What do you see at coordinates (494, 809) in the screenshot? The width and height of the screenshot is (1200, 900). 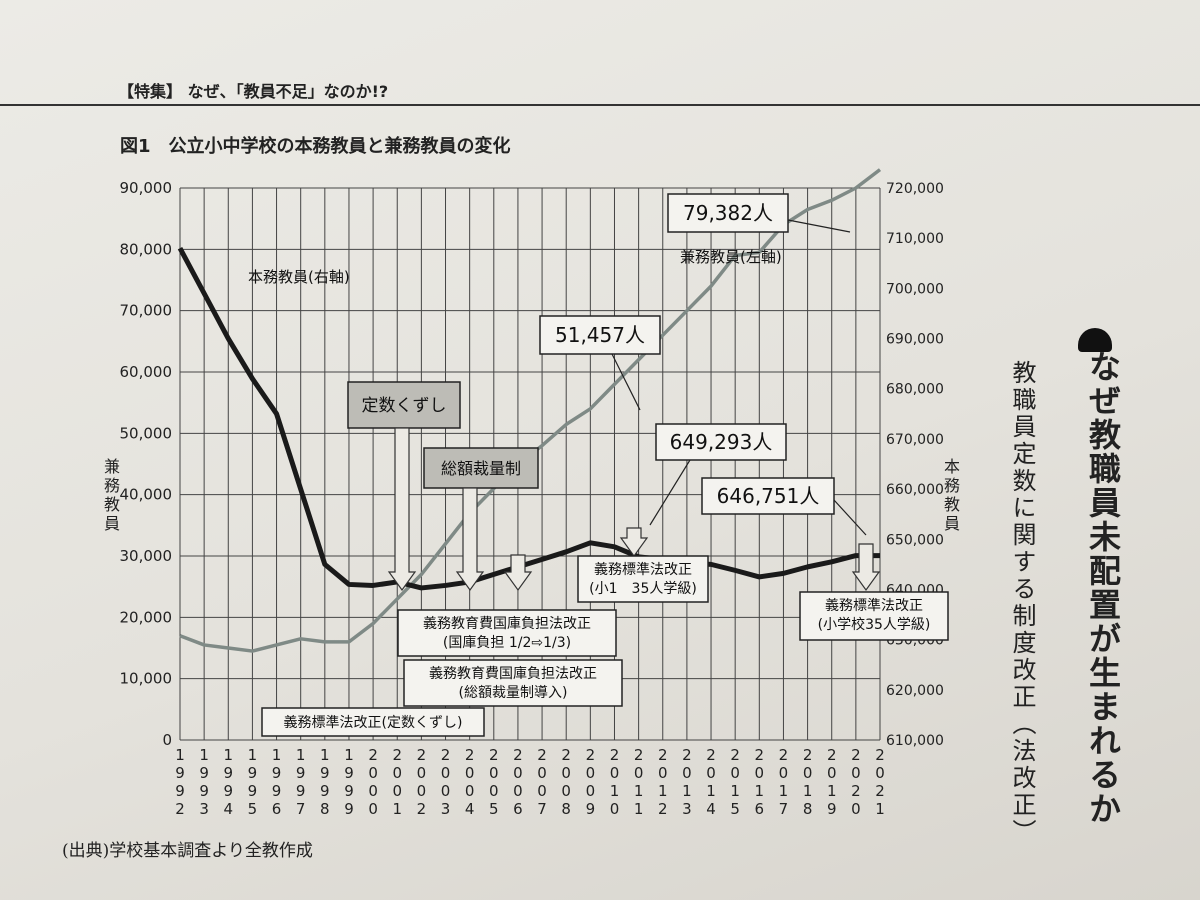 I see `x-tick-label: 5` at bounding box center [494, 809].